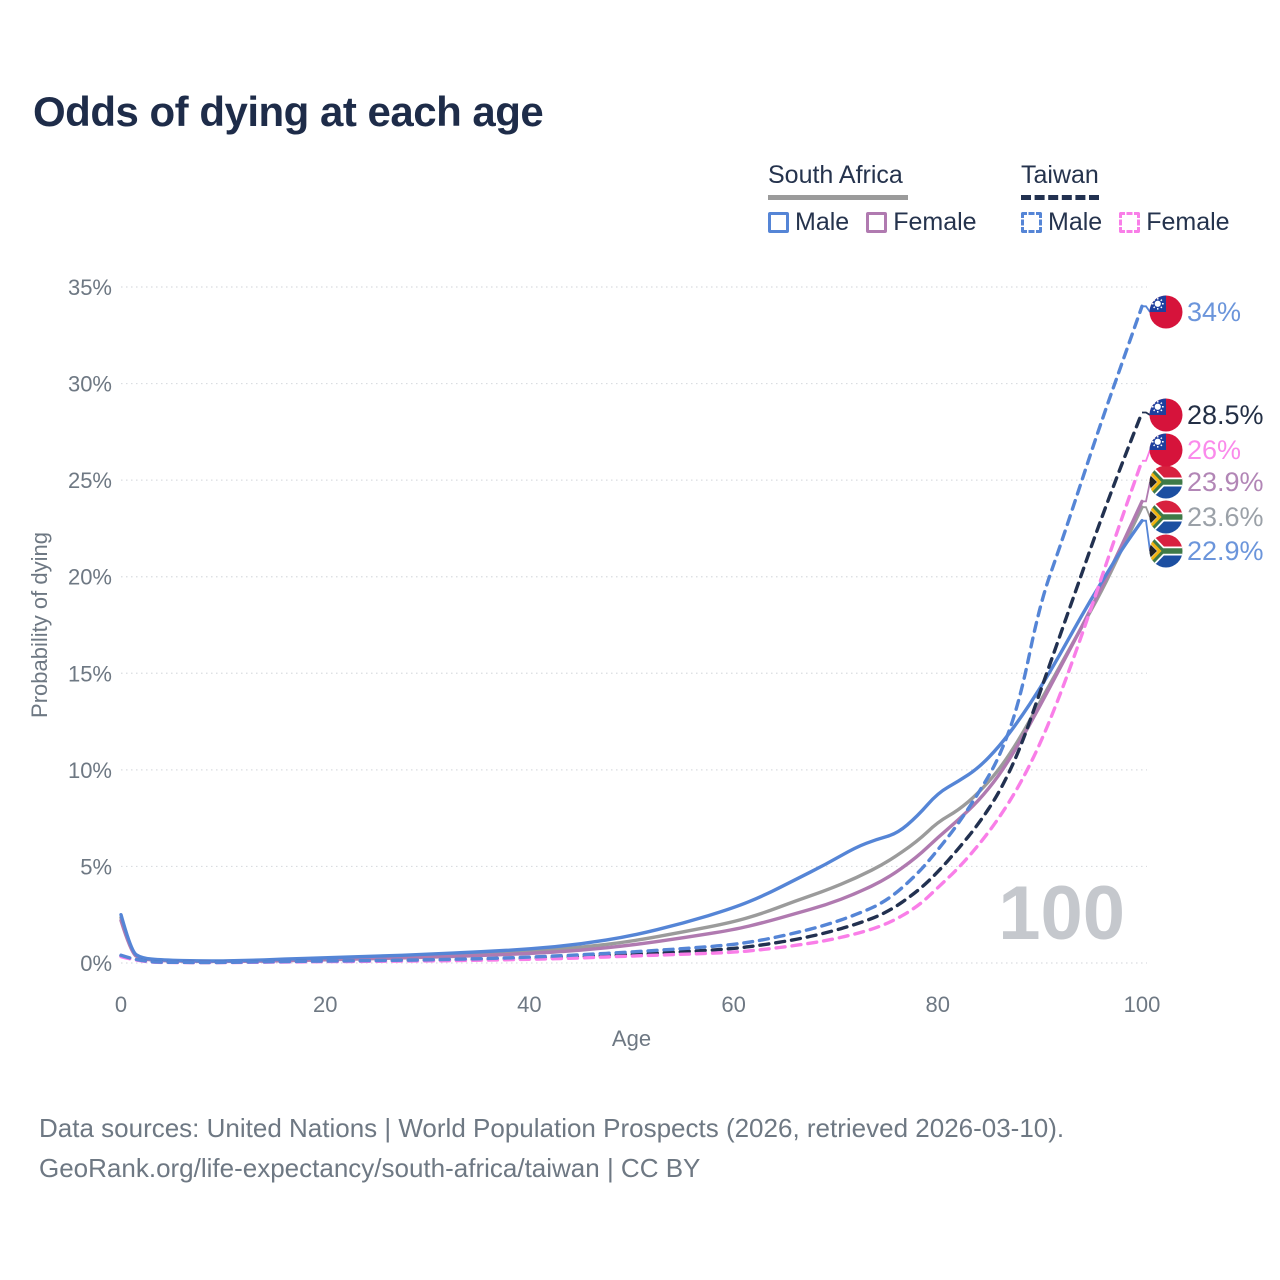  I want to click on legend-combined-line-swatch-solid, so click(838, 197).